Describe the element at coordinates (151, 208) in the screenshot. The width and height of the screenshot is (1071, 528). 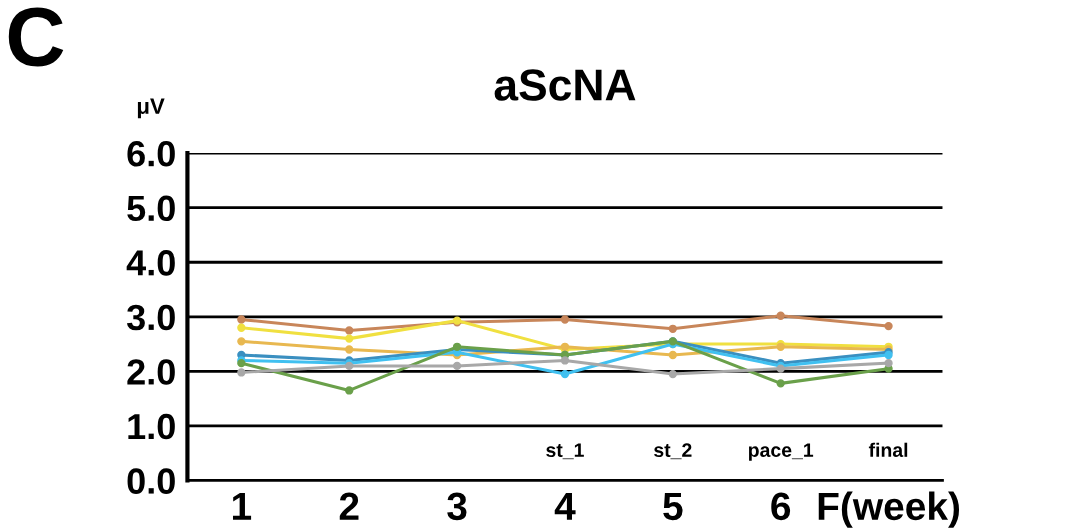
I see `y-tick-label: 5.0` at that location.